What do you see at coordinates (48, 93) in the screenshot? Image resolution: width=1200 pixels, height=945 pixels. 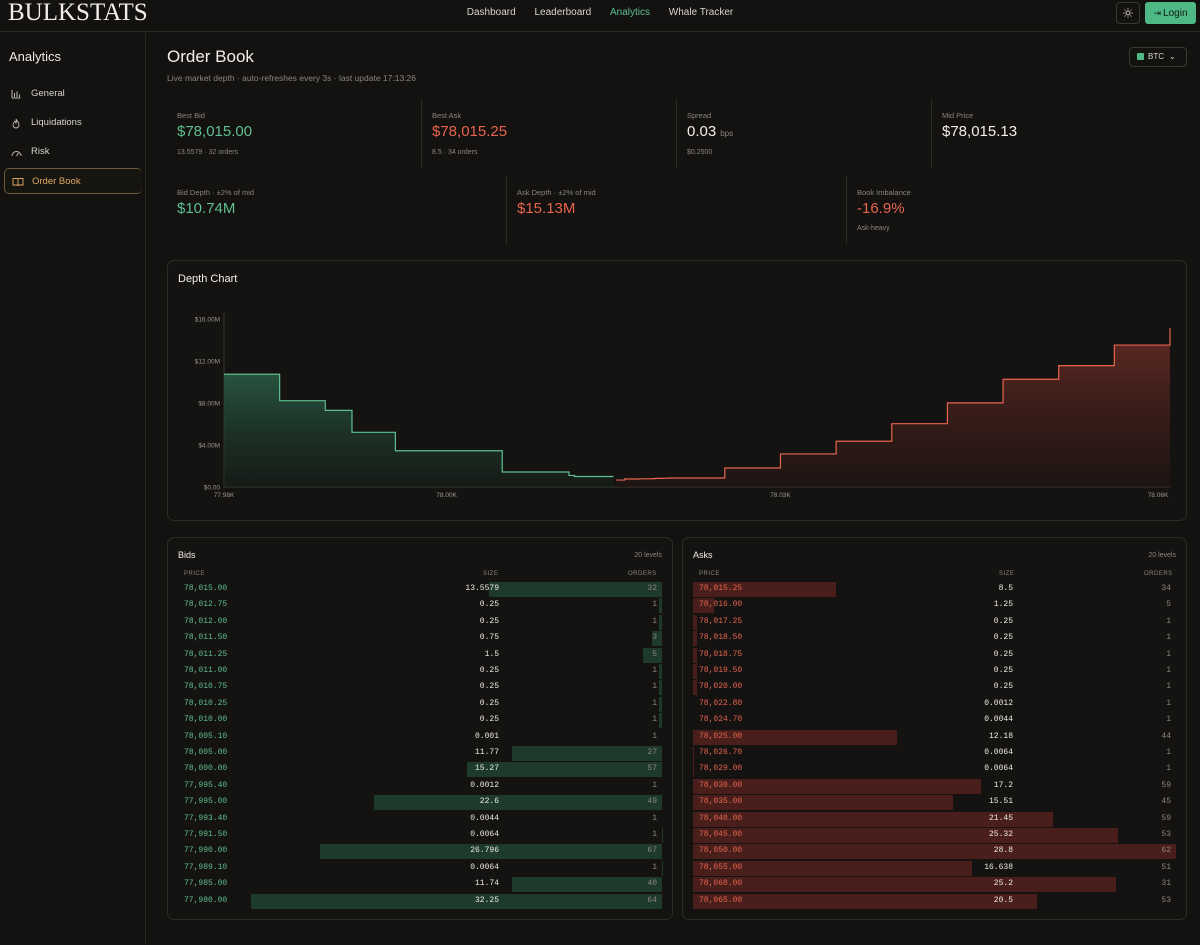 I see `sidebar-item-label: General` at bounding box center [48, 93].